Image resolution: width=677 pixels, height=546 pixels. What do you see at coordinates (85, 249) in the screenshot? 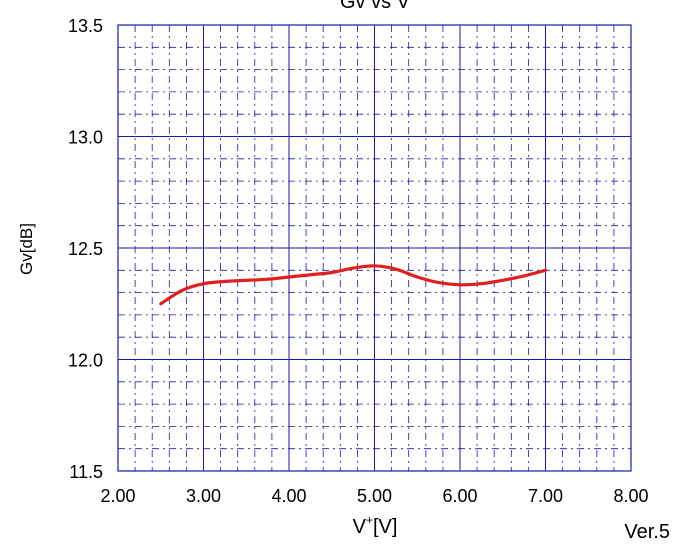
I see `y-tick-label: 12.5` at bounding box center [85, 249].